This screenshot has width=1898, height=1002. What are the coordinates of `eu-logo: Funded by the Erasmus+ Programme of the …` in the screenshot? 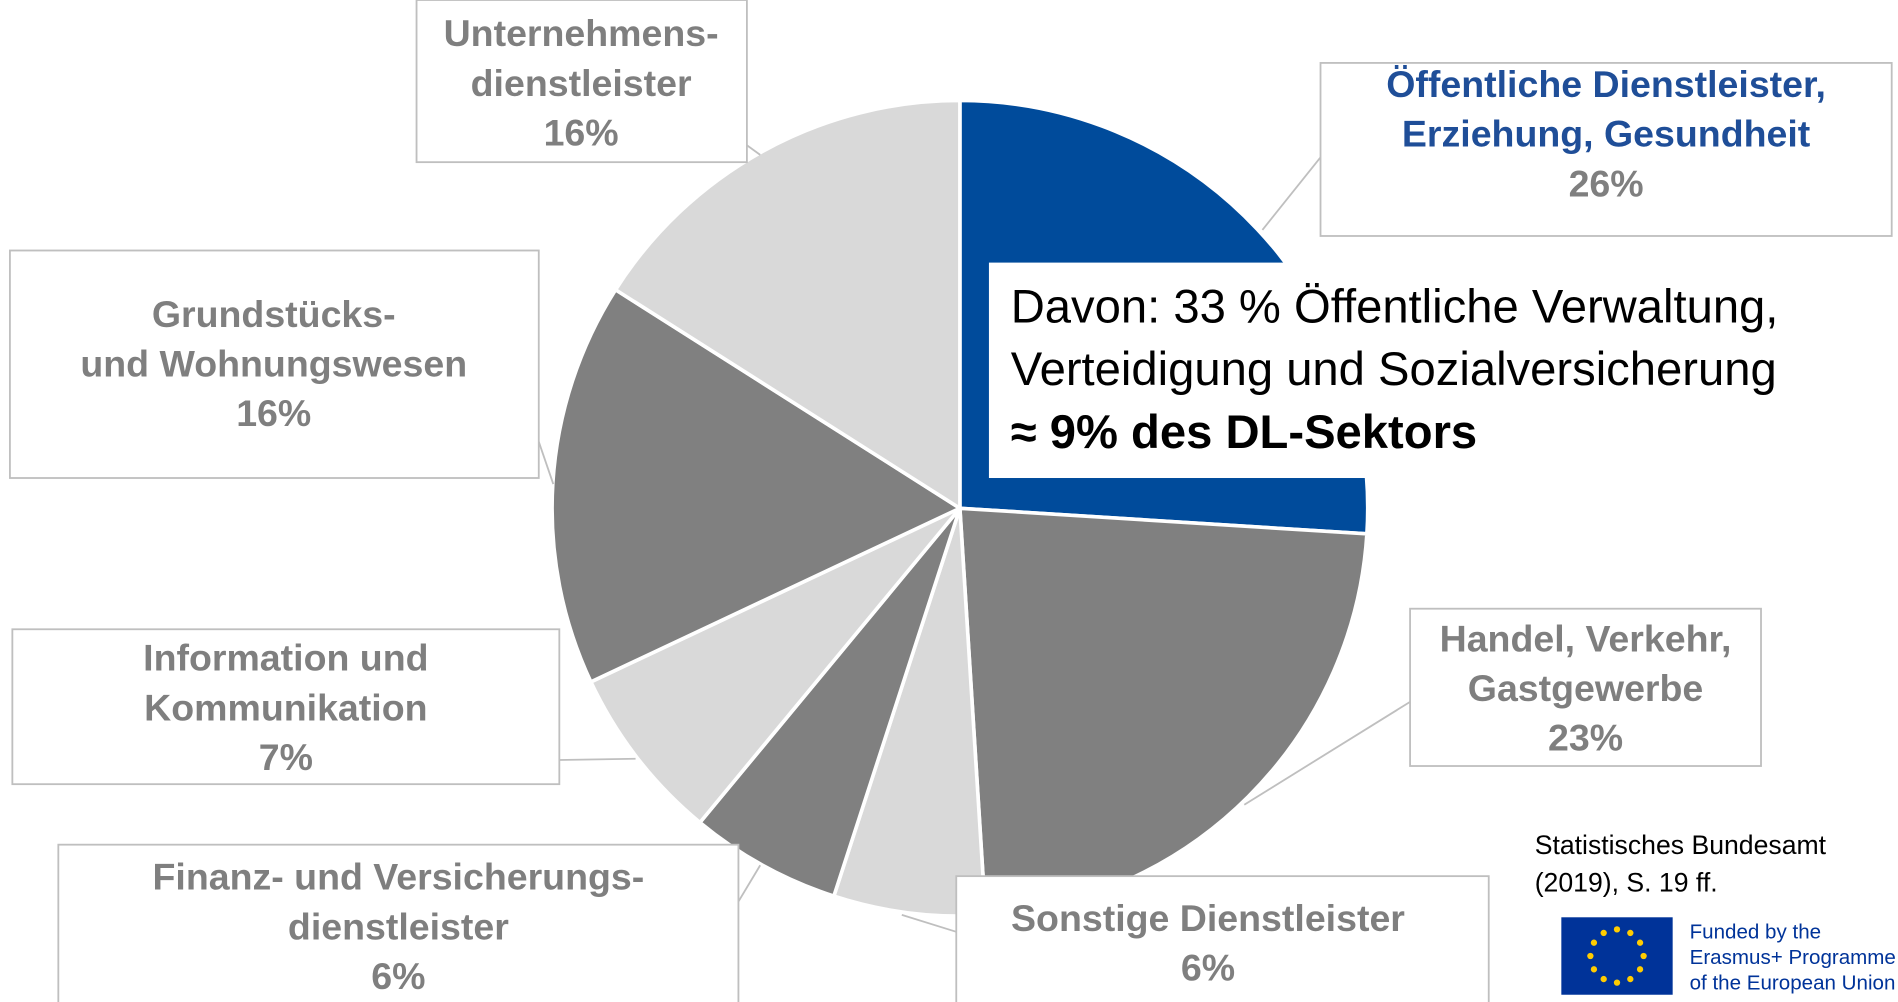 It's located at (1728, 956).